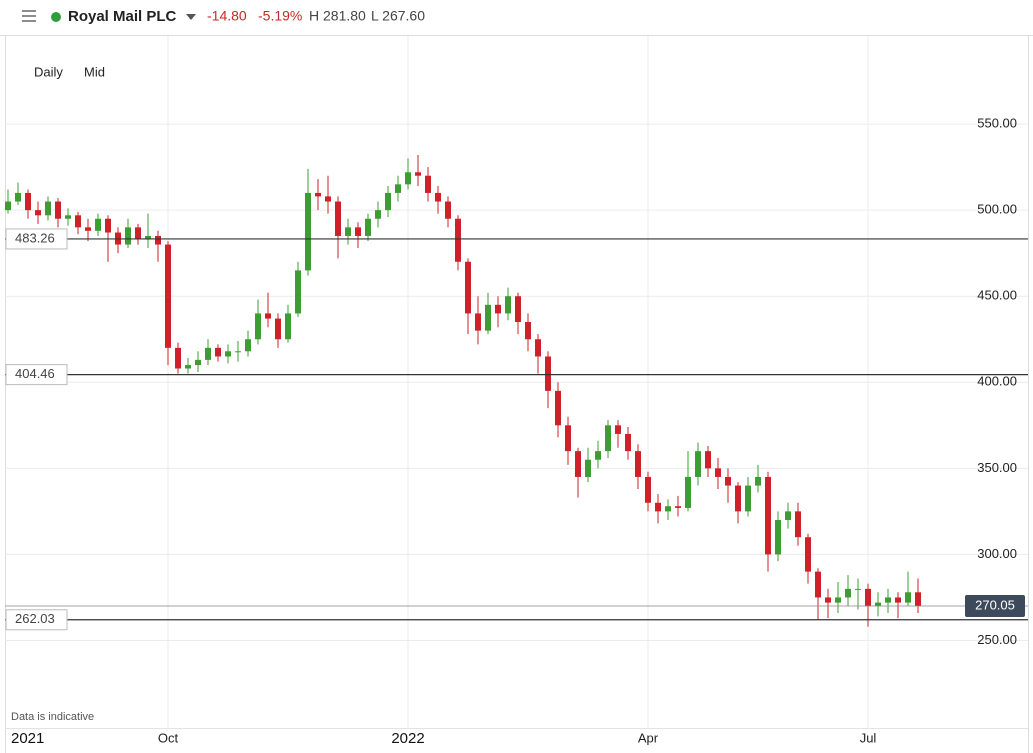 The width and height of the screenshot is (1033, 753). I want to click on header-bar, so click(516, 18).